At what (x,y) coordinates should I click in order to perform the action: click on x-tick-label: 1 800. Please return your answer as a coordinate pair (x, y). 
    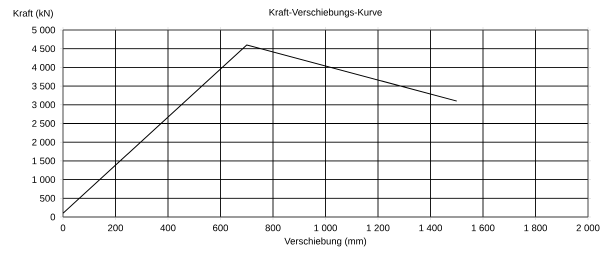
    Looking at the image, I should click on (536, 228).